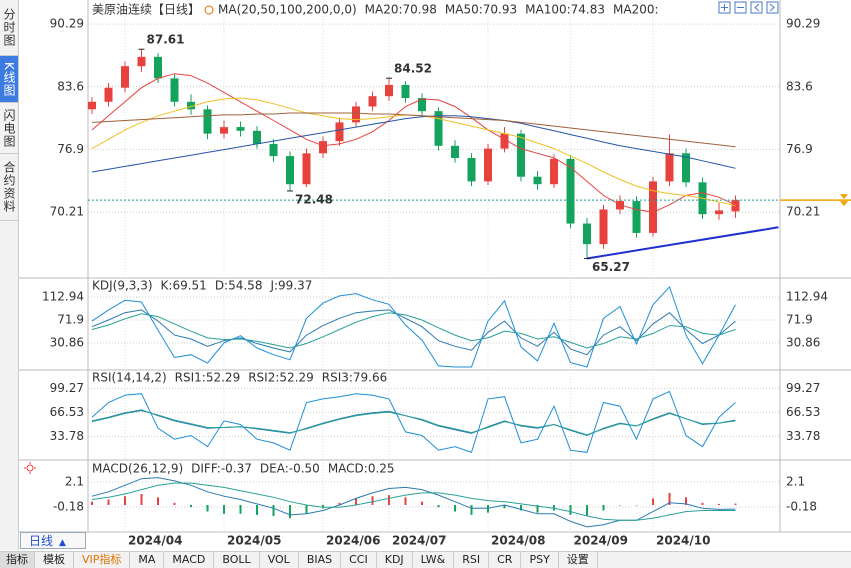  I want to click on side-tab: K线图, so click(9, 79).